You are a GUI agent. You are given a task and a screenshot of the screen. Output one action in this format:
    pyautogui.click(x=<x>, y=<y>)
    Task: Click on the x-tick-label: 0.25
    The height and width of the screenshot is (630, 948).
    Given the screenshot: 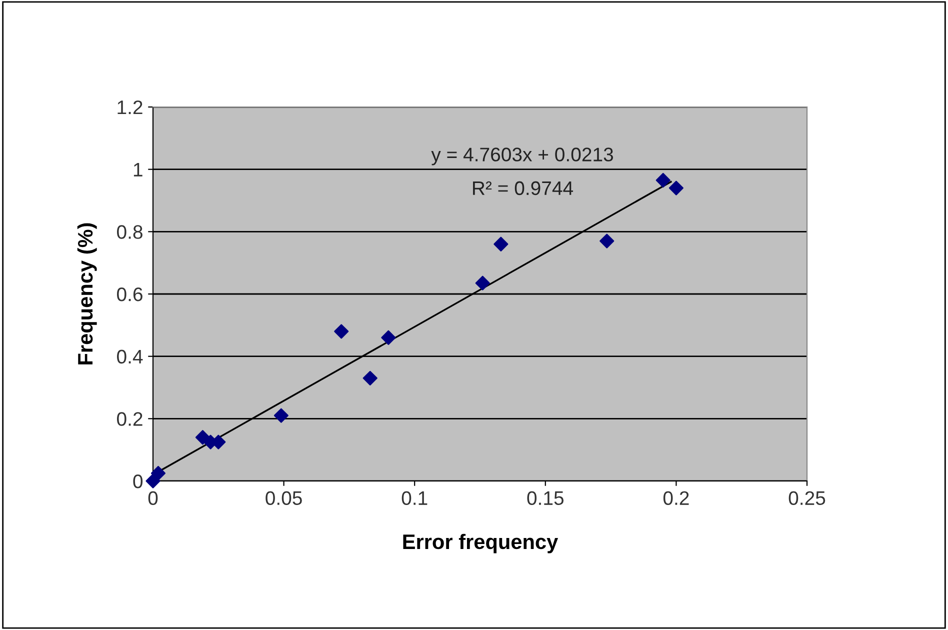 What is the action you would take?
    pyautogui.click(x=807, y=498)
    